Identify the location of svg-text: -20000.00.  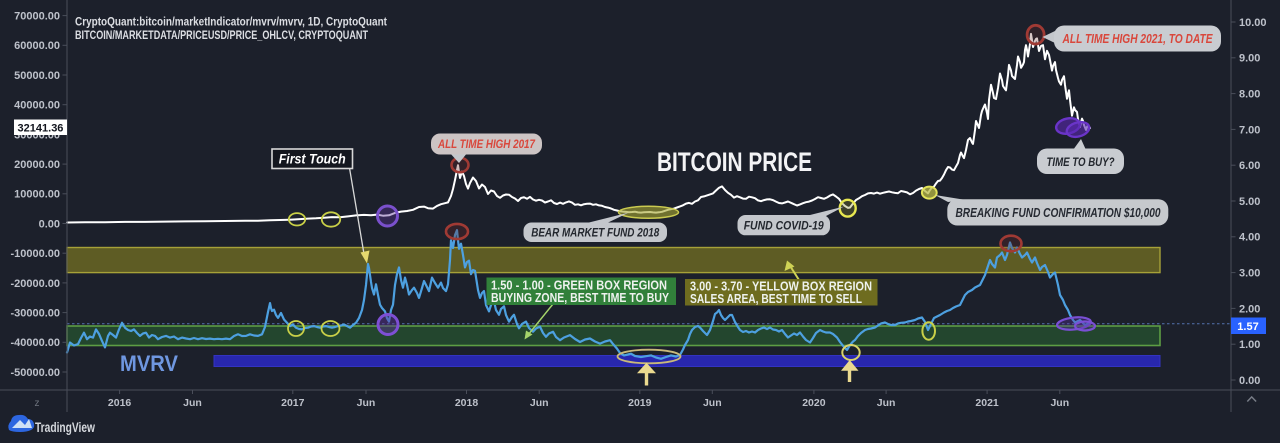
(35, 284).